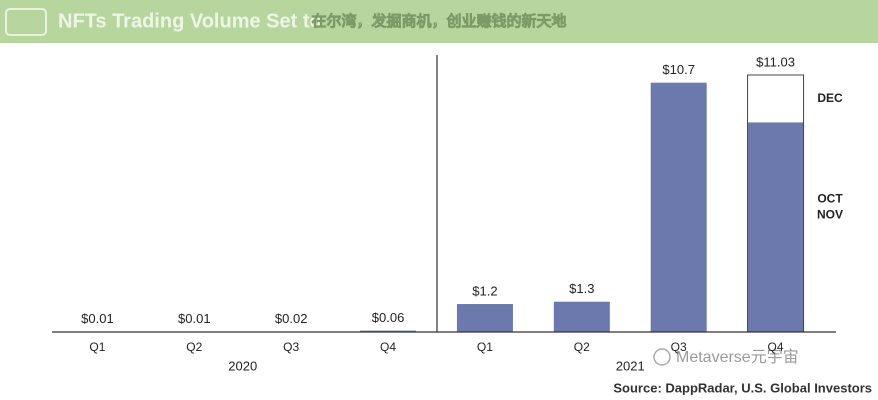  Describe the element at coordinates (242, 365) in the screenshot. I see `group-label: 2020` at that location.